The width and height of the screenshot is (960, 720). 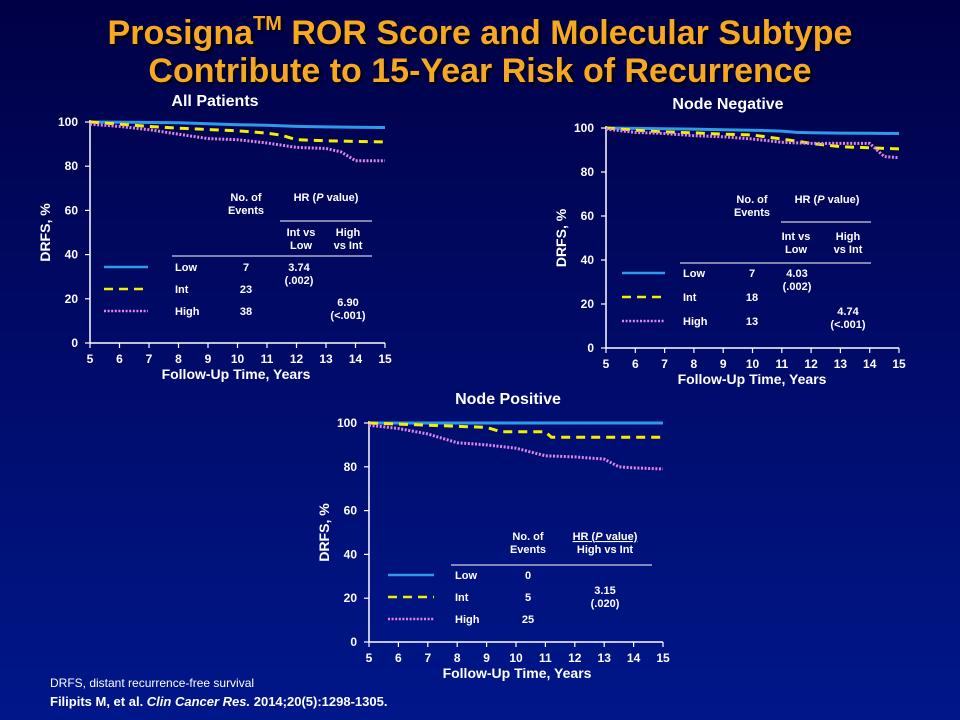 I want to click on series-line-int, so click(x=237, y=132).